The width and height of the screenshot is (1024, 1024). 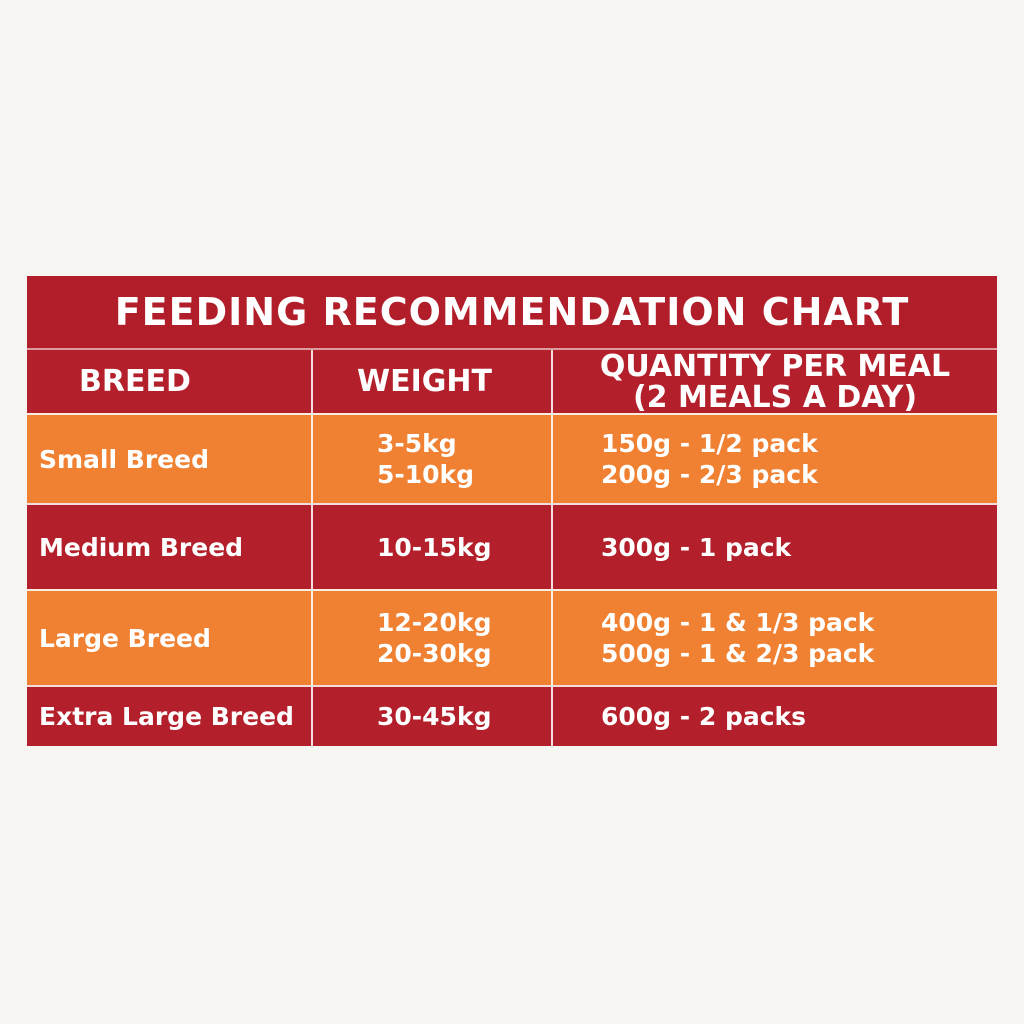 What do you see at coordinates (774, 638) in the screenshot?
I see `quantity-cell: 400g - 1 & 1/3 pack 500g - 1 & 2/3 pack` at bounding box center [774, 638].